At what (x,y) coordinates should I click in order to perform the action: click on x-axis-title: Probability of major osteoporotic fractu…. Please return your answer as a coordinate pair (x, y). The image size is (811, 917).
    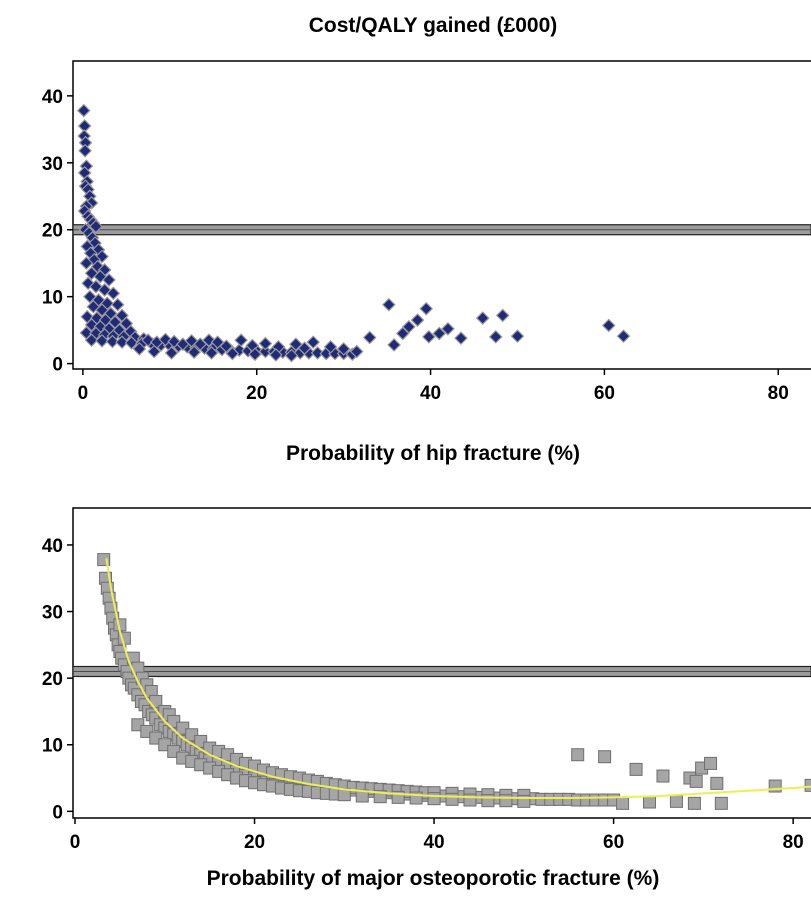
    Looking at the image, I should click on (433, 878).